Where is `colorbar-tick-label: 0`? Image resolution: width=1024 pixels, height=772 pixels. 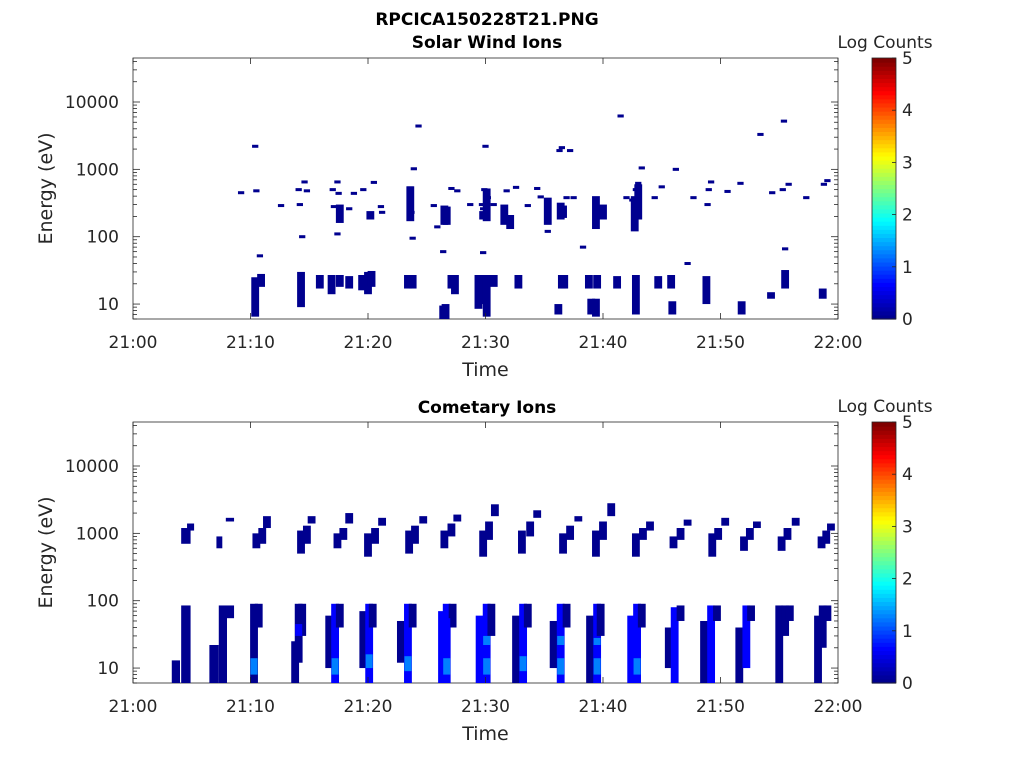 colorbar-tick-label: 0 is located at coordinates (907, 684).